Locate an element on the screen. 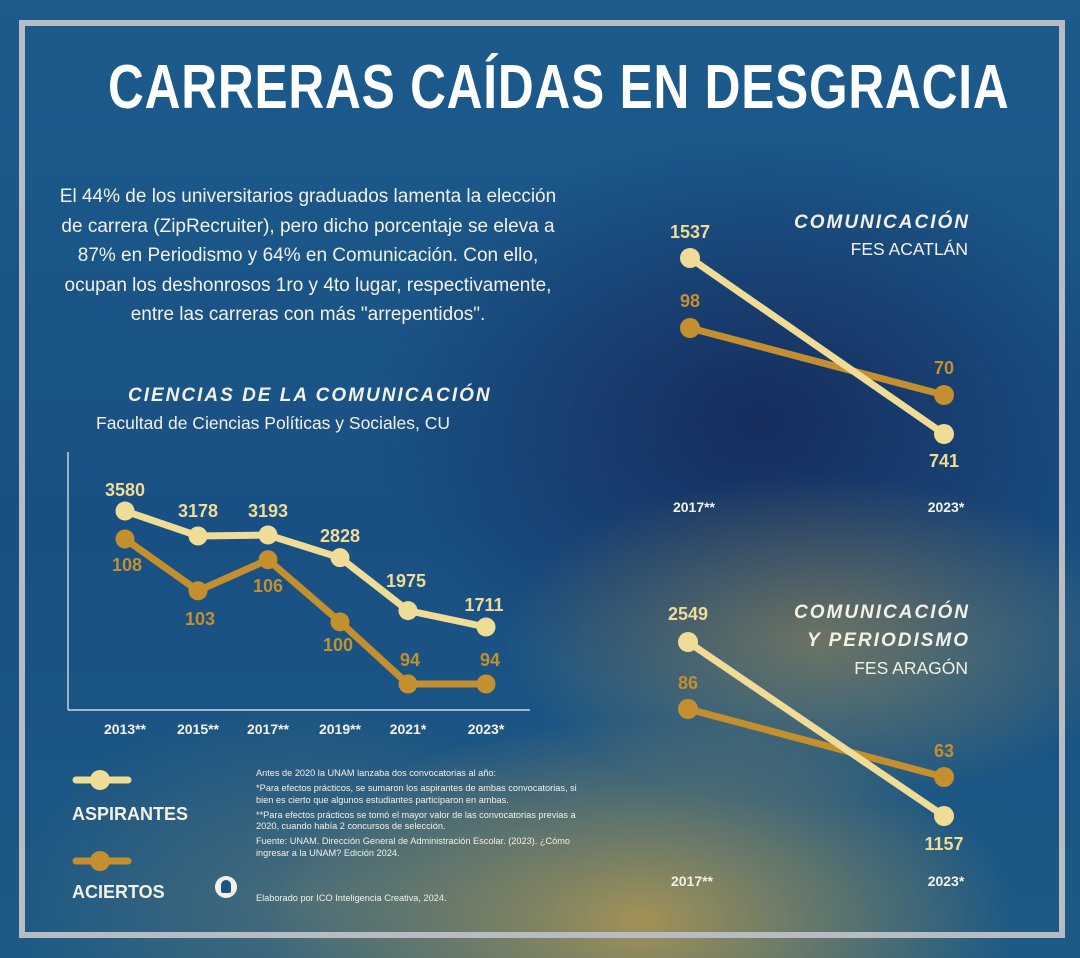 The height and width of the screenshot is (958, 1080). chart1-aspirantes-label-1: 3178 is located at coordinates (198, 511).